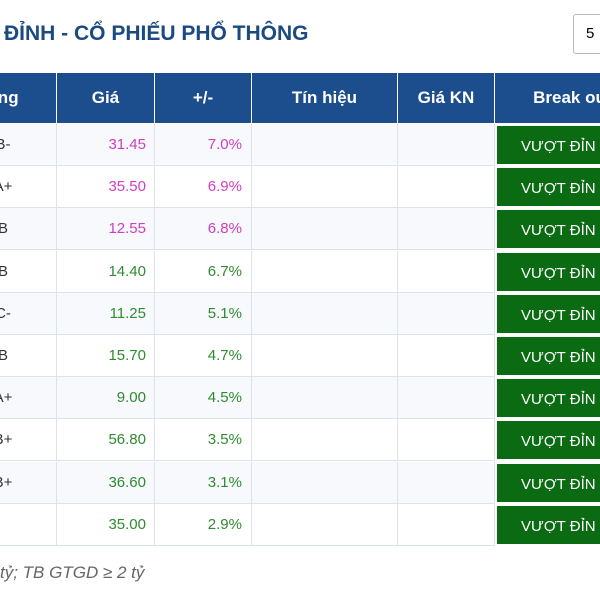 The image size is (600, 600). What do you see at coordinates (106, 313) in the screenshot?
I see `price-cell: 11.25` at bounding box center [106, 313].